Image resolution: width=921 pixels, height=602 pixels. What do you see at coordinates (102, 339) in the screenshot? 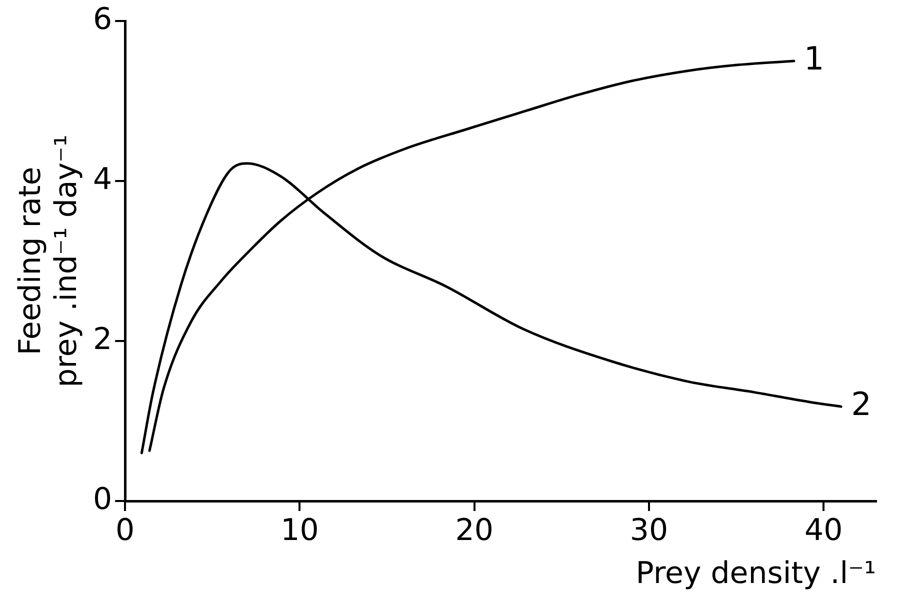
I see `y-tick-label: 2` at bounding box center [102, 339].